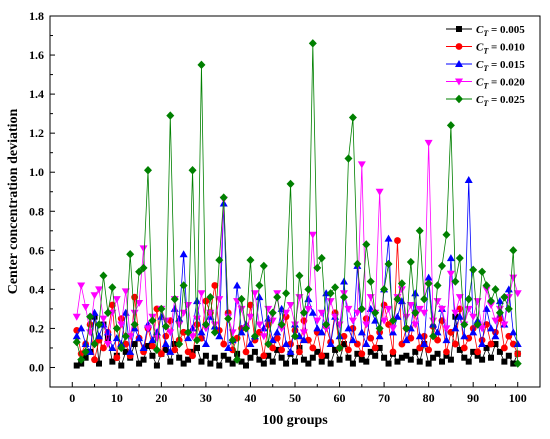 This screenshot has width=550, height=439. Describe the element at coordinates (161, 398) in the screenshot. I see `x-tick-label: 20` at that location.